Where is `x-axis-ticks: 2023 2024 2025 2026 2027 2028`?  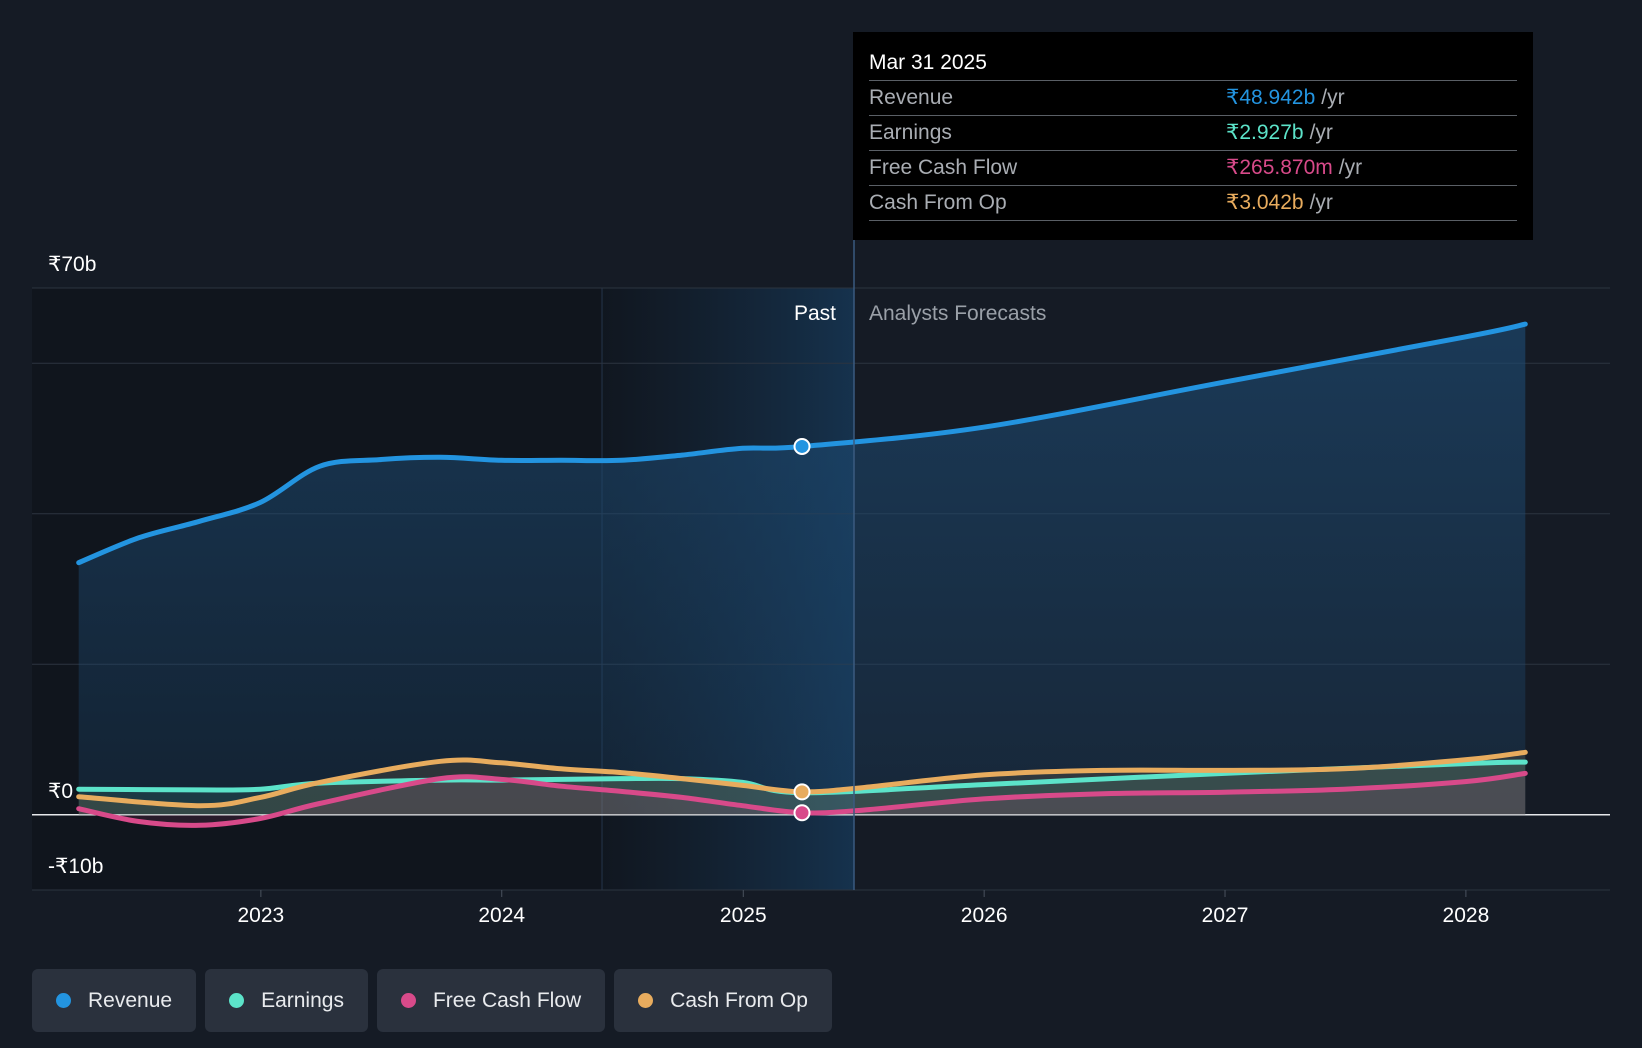
x-axis-ticks: 2023 2024 2025 2026 2027 2028 is located at coordinates (864, 908).